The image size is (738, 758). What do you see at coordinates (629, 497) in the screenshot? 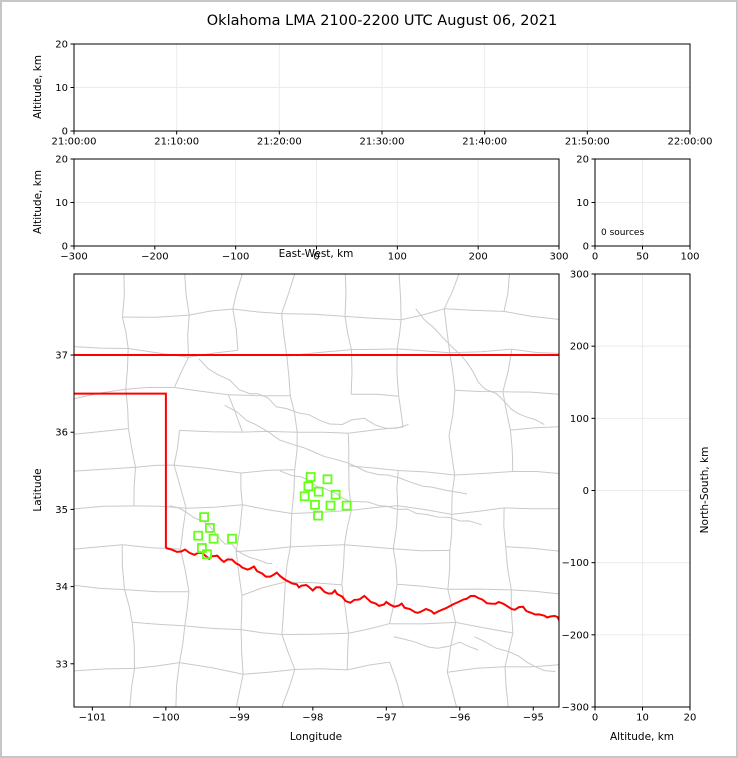
I see `ns-altitude-panel: 0 10 20 −300 −200 −100 0 100 200 300` at bounding box center [629, 497].